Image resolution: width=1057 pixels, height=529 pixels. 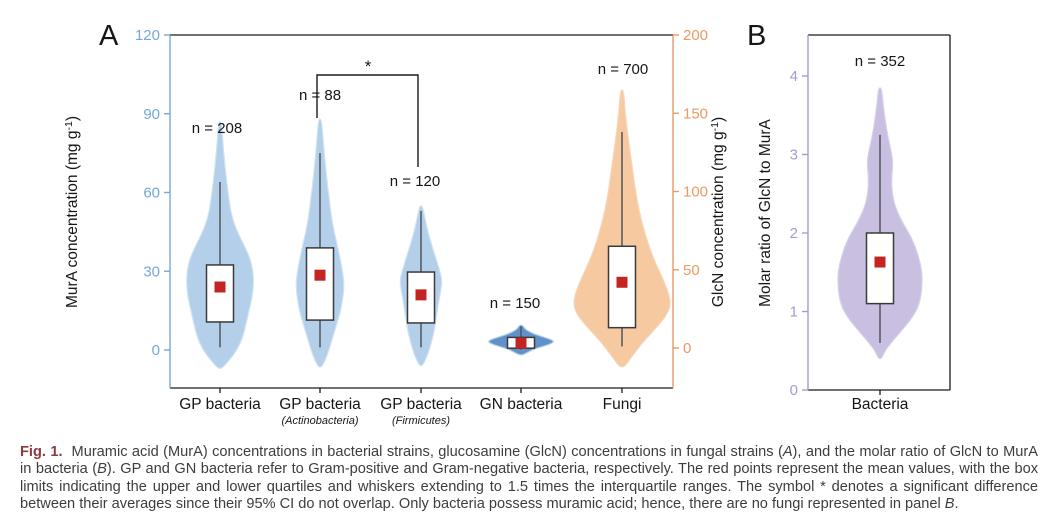 I want to click on left-tick-label: 2, so click(x=794, y=233).